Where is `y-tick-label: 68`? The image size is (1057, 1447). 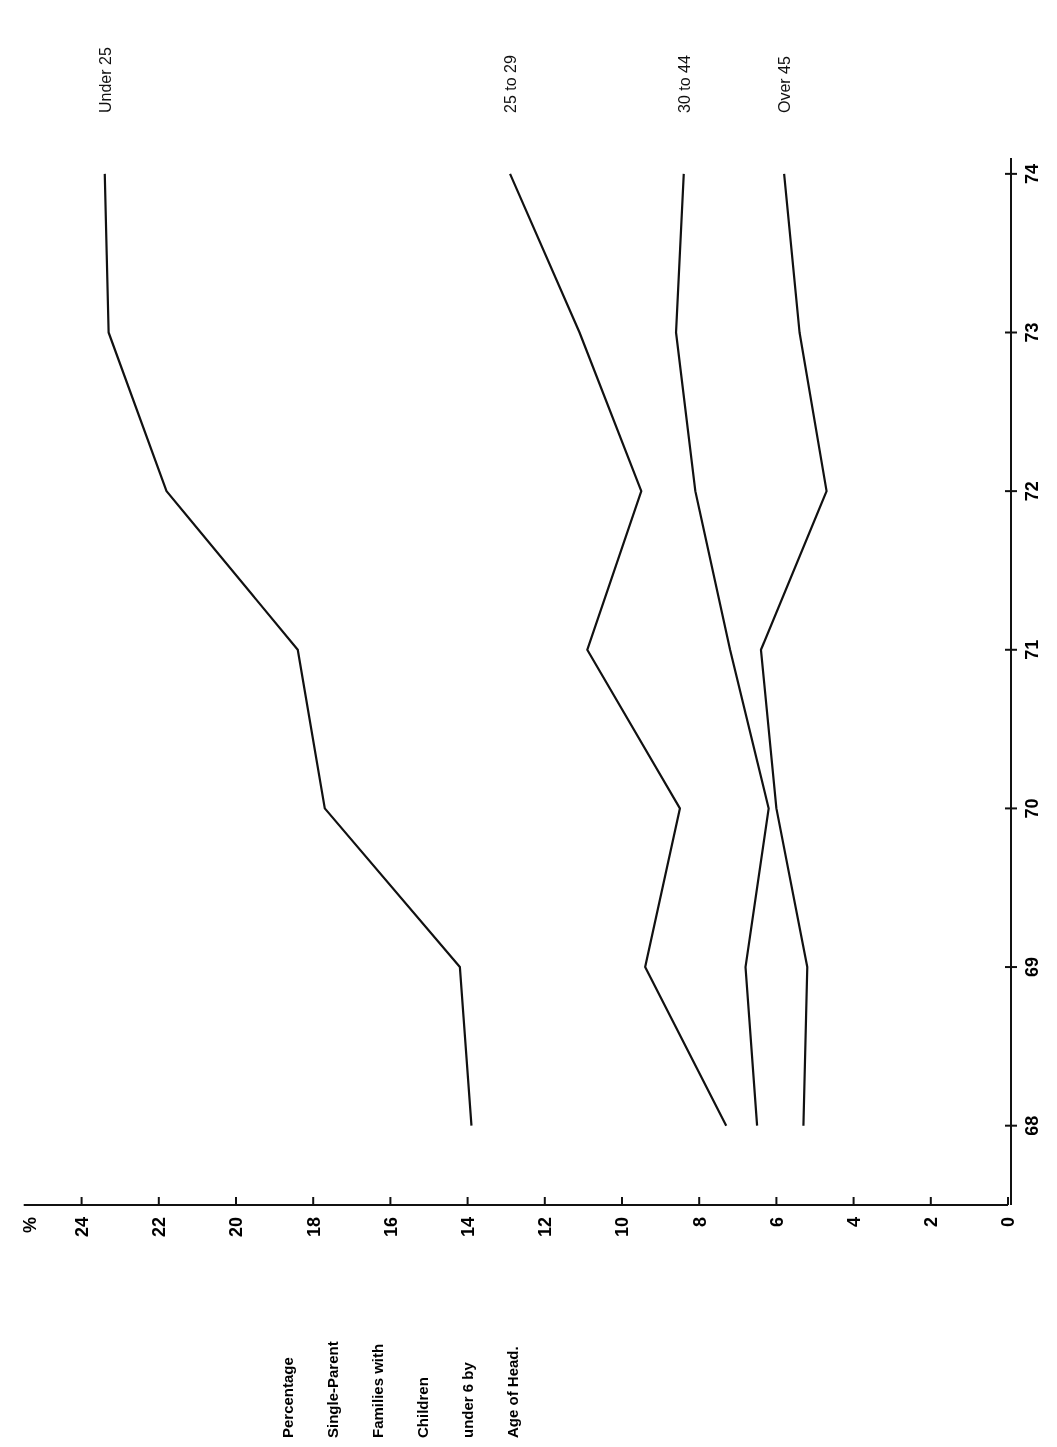 y-tick-label: 68 is located at coordinates (1032, 1125).